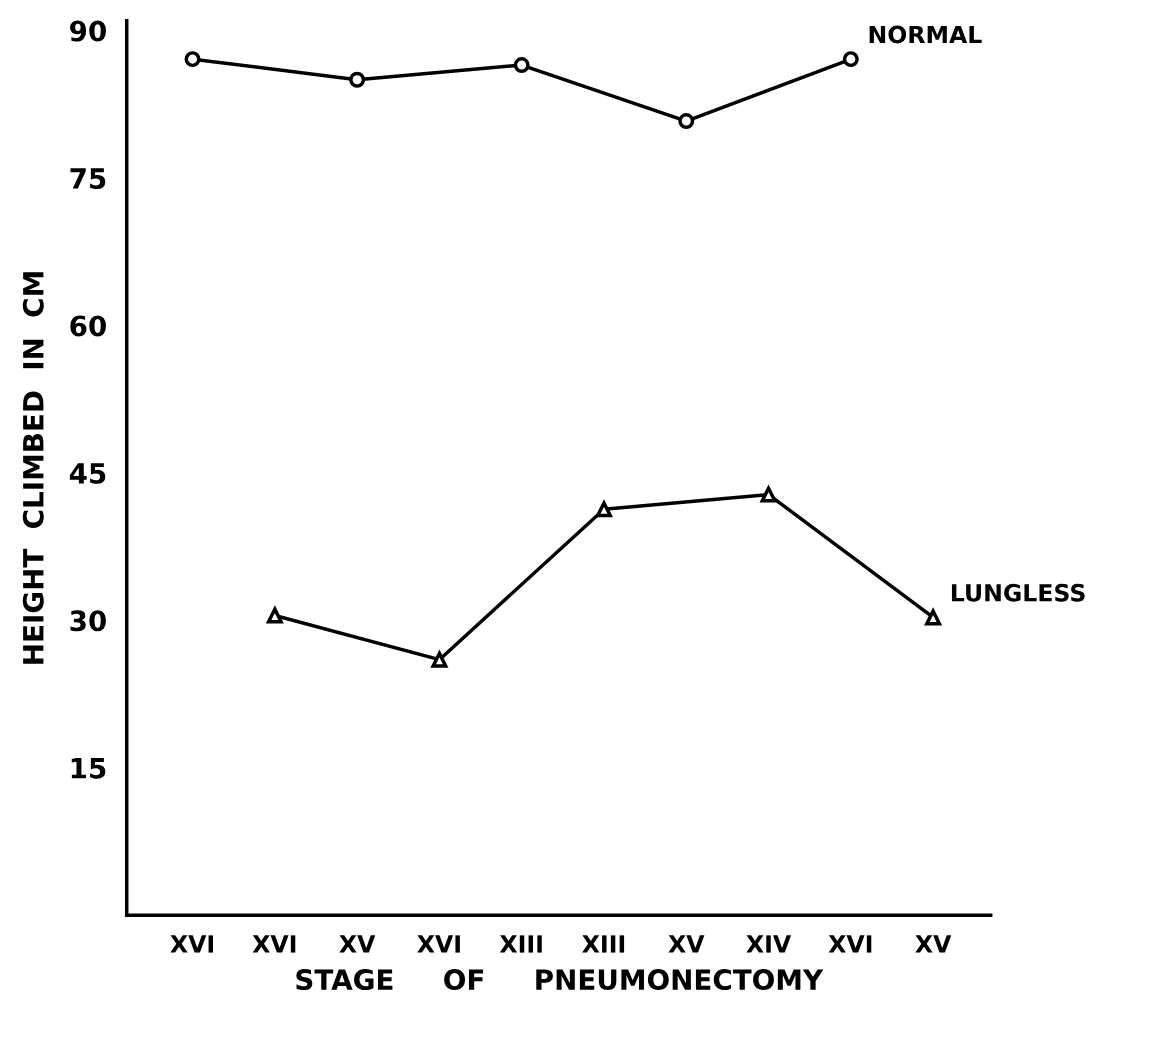 This screenshot has width=1152, height=1040. I want to click on y-tick-label: 15, so click(88, 768).